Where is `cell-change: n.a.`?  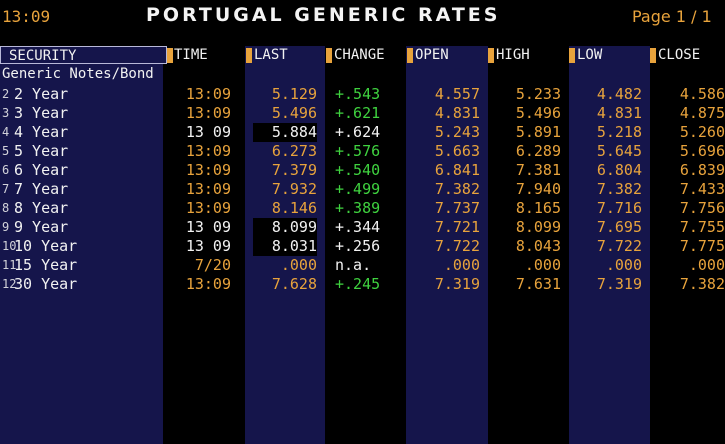
cell-change: n.a. is located at coordinates (353, 265).